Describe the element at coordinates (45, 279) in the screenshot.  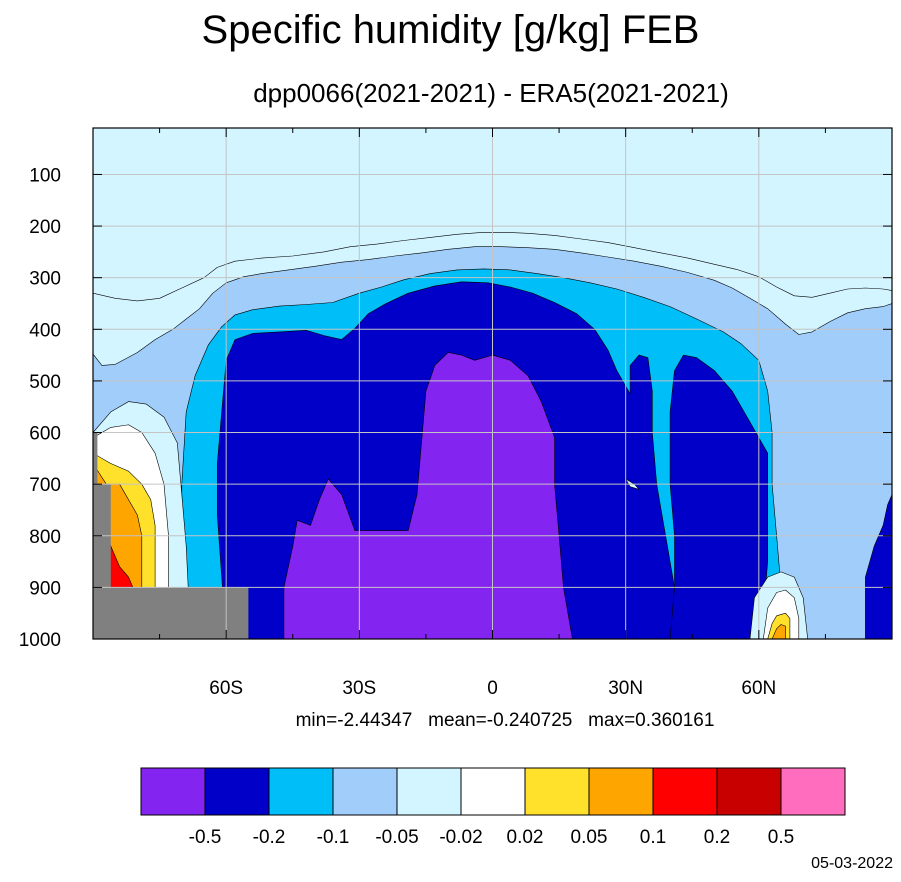
I see `y-tick-label-2: 300` at that location.